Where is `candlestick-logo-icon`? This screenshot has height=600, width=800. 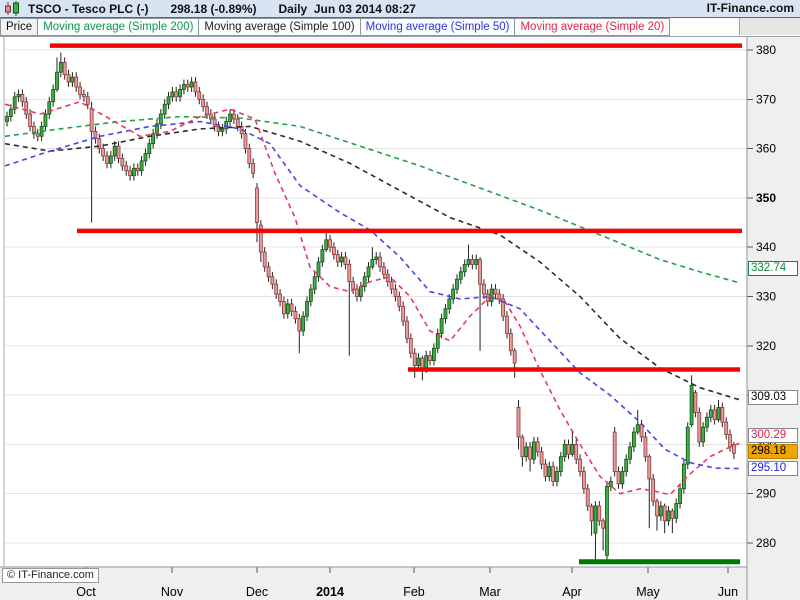 candlestick-logo-icon is located at coordinates (12, 8).